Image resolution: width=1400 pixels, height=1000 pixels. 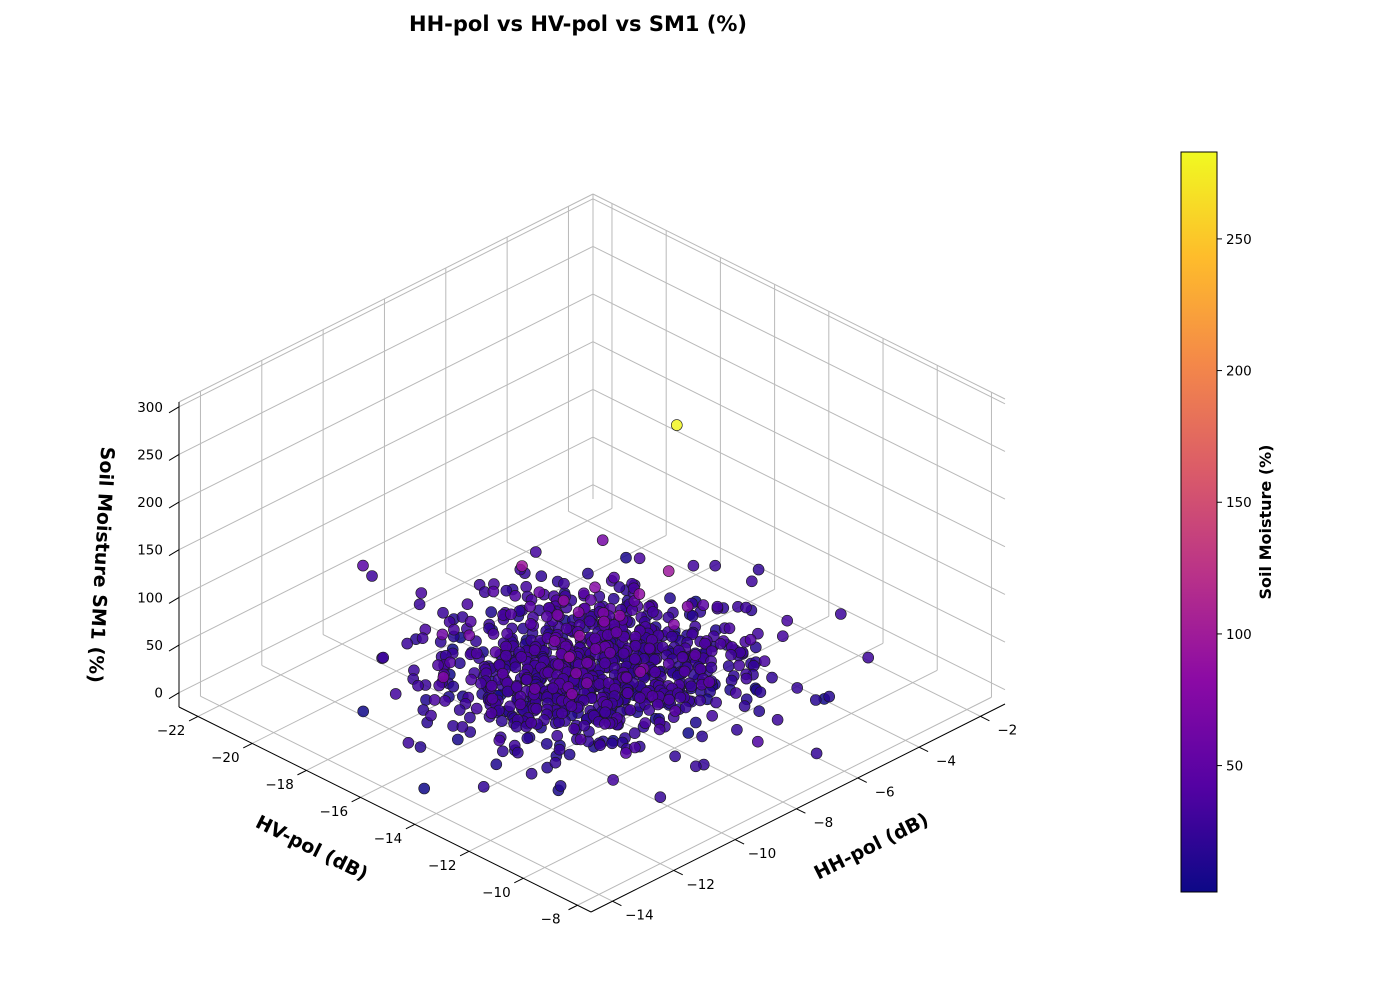 What do you see at coordinates (388, 839) in the screenshot?
I see `y-tick-label: −14` at bounding box center [388, 839].